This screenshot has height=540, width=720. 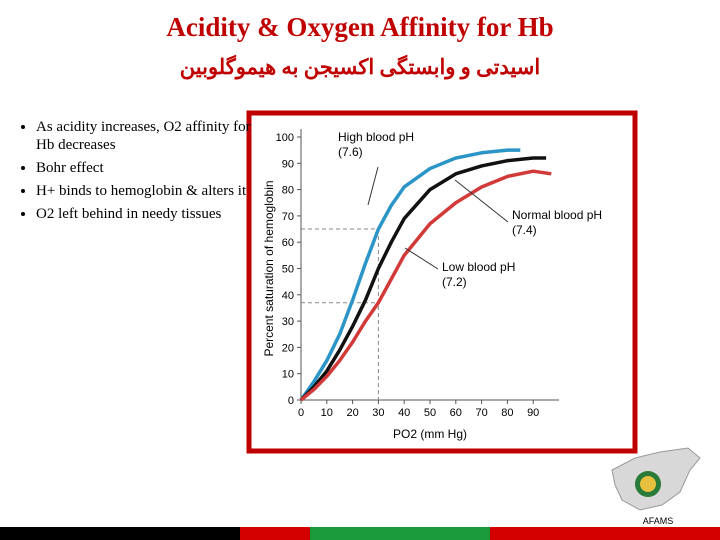 What do you see at coordinates (288, 191) in the screenshot?
I see `y-tick-label: 80` at bounding box center [288, 191].